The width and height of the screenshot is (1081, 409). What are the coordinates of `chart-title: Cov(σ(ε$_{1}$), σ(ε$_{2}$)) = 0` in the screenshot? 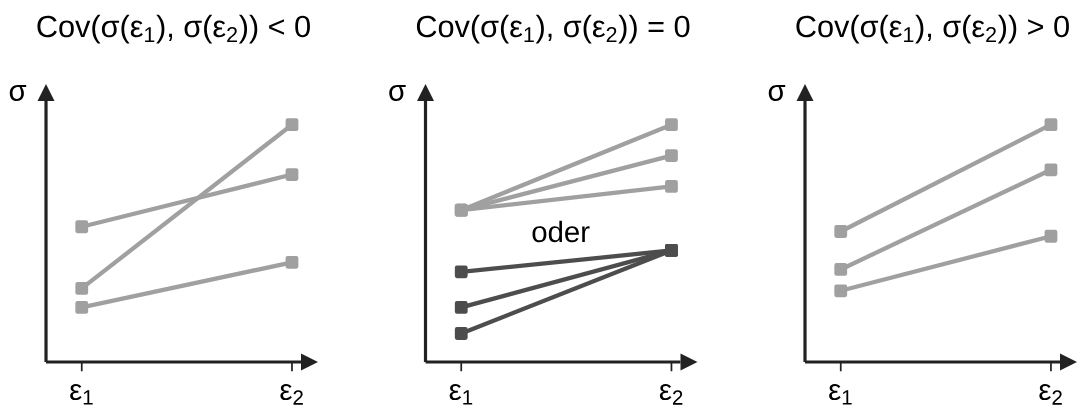 It's located at (553, 29).